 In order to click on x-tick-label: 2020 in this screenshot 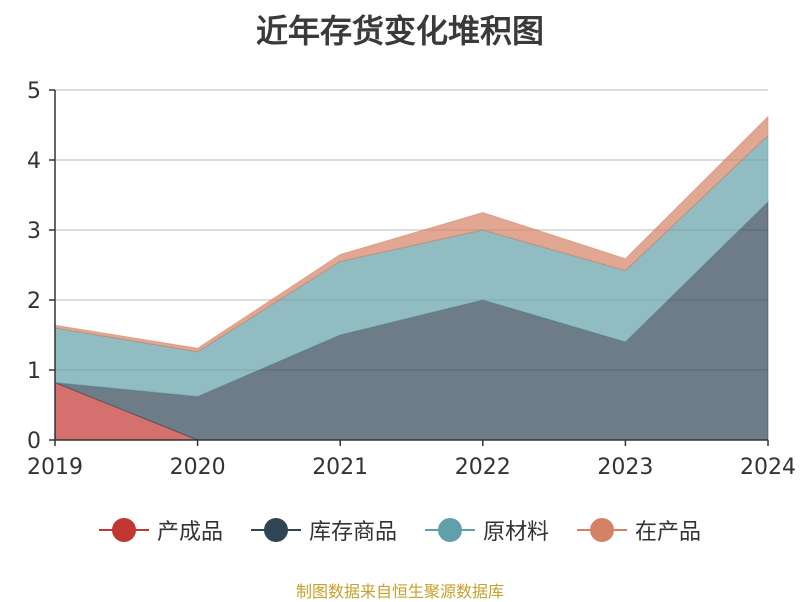, I will do `click(198, 467)`.